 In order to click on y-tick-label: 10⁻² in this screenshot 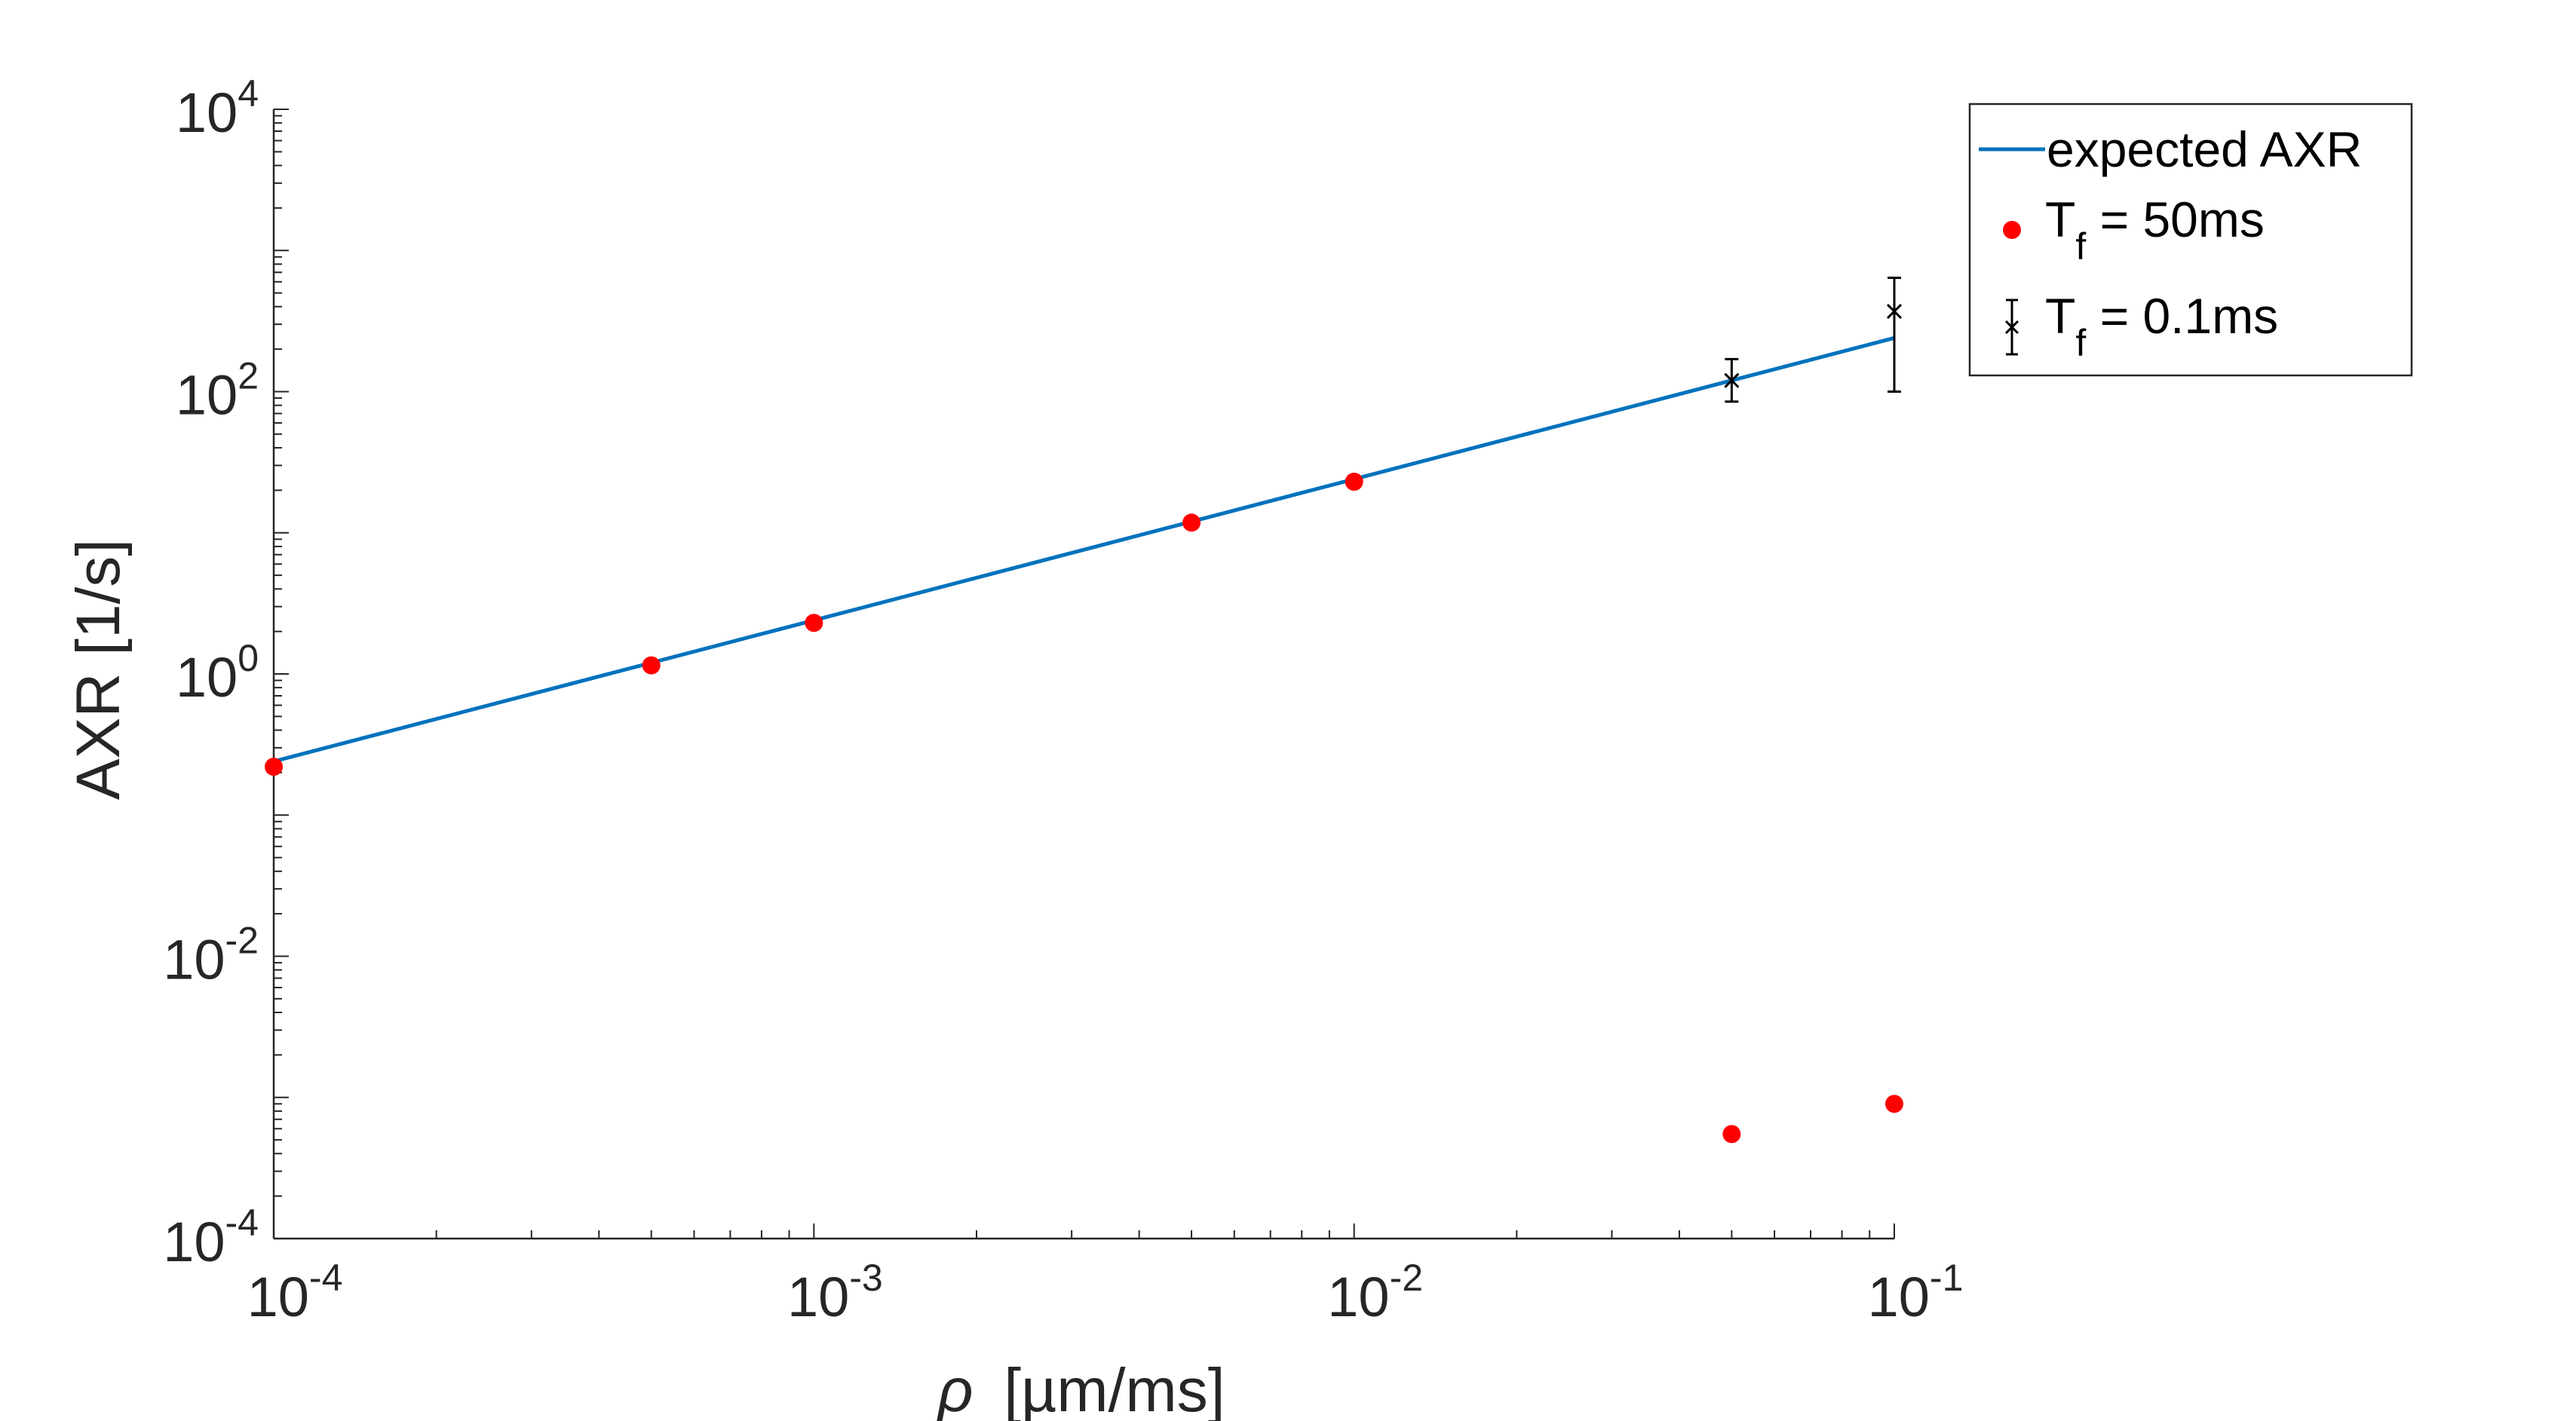, I will do `click(211, 955)`.